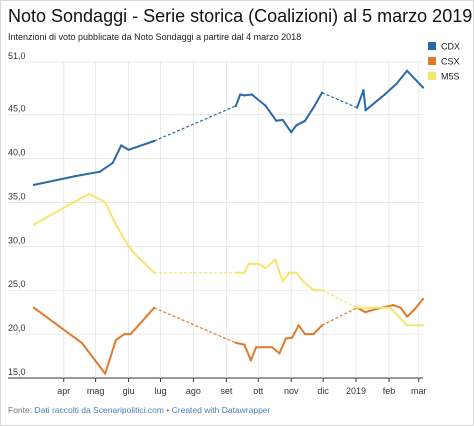  What do you see at coordinates (17, 196) in the screenshot?
I see `y-tick-label: 35,0` at bounding box center [17, 196].